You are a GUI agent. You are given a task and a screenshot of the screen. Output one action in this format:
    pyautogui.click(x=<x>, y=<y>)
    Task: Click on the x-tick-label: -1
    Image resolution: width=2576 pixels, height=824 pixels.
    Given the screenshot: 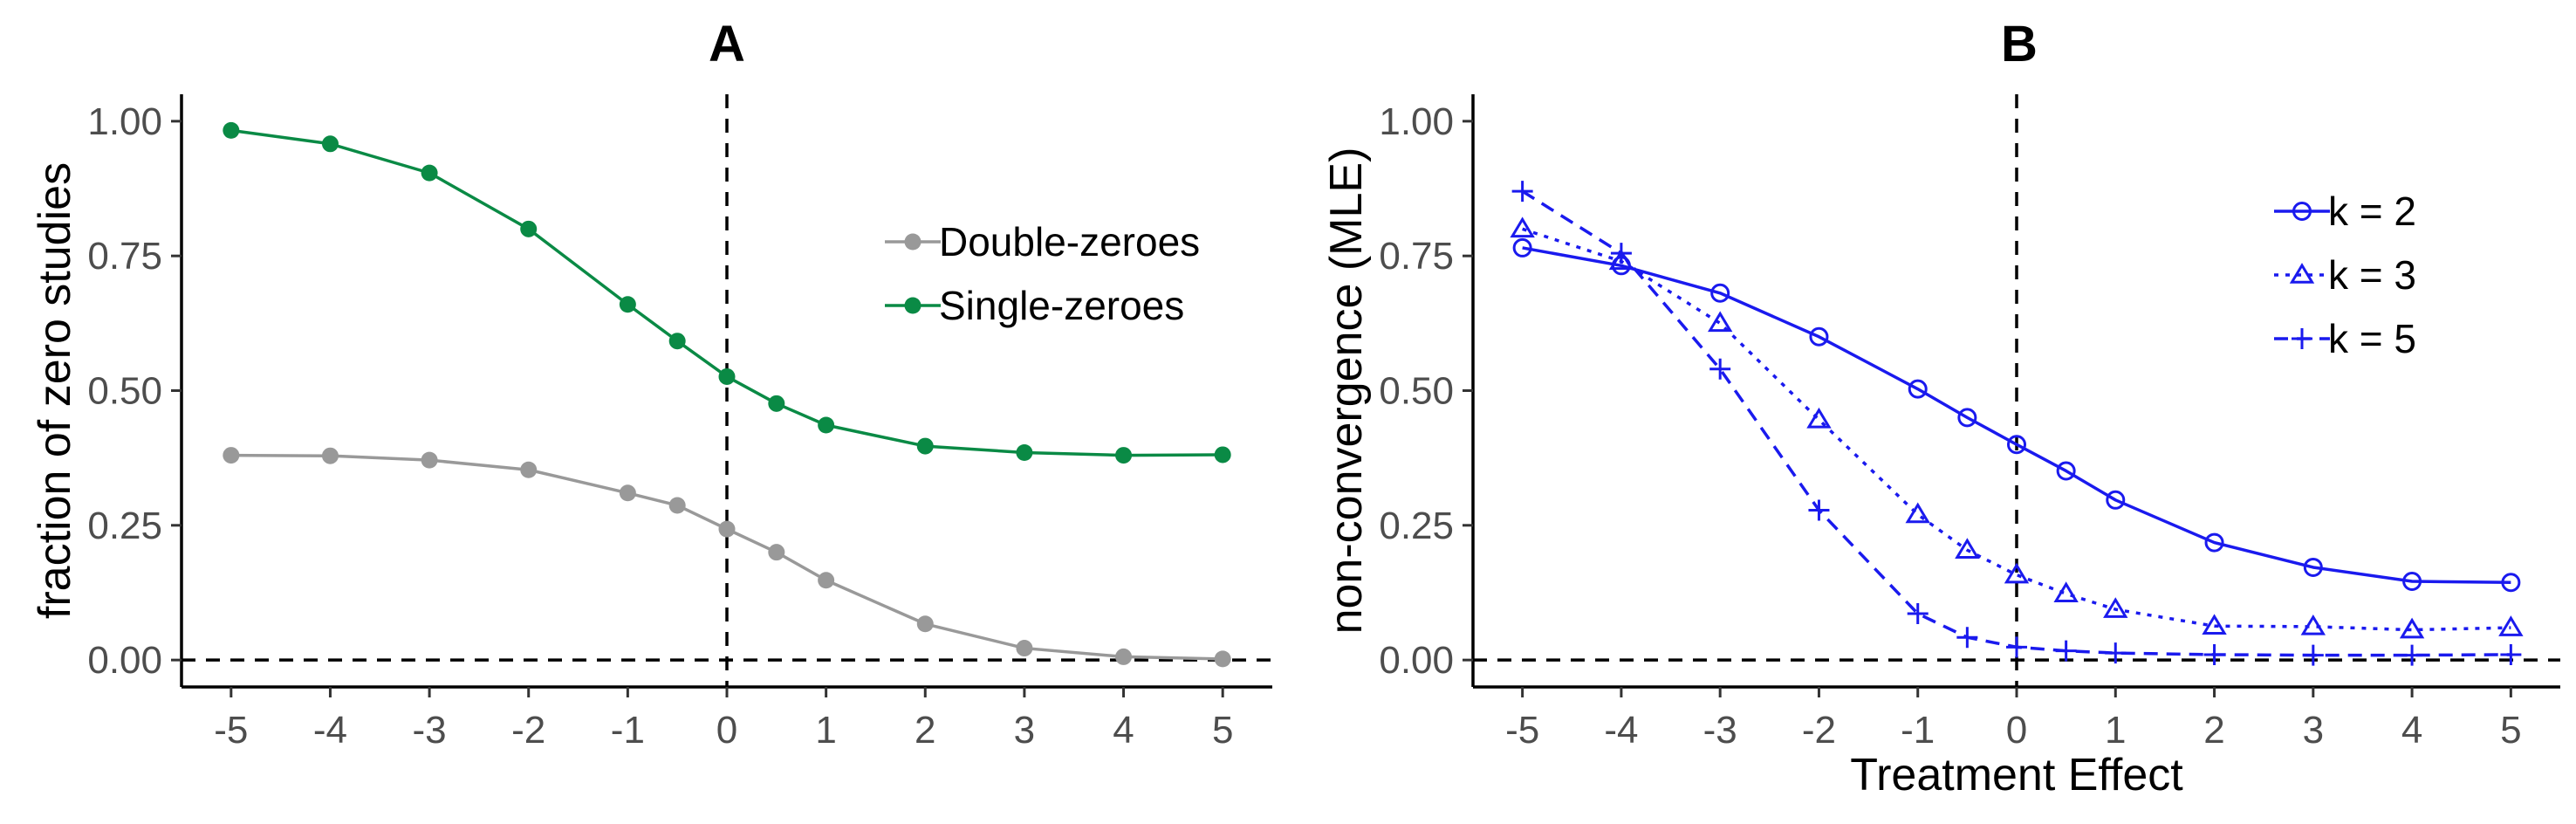 What is the action you would take?
    pyautogui.click(x=1918, y=730)
    